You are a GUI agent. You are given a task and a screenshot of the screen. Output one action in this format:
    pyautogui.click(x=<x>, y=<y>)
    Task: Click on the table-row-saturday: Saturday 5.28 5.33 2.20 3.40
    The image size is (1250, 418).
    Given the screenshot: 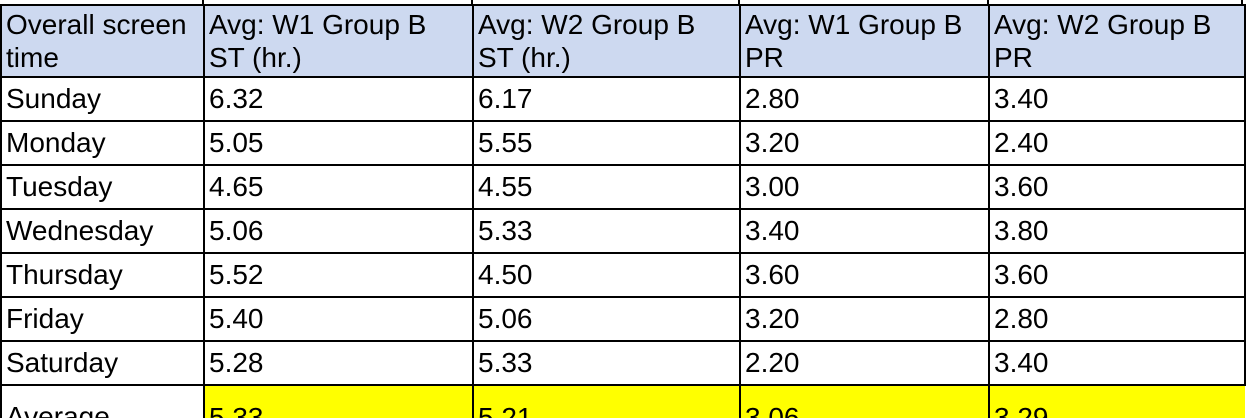 What is the action you would take?
    pyautogui.click(x=623, y=363)
    